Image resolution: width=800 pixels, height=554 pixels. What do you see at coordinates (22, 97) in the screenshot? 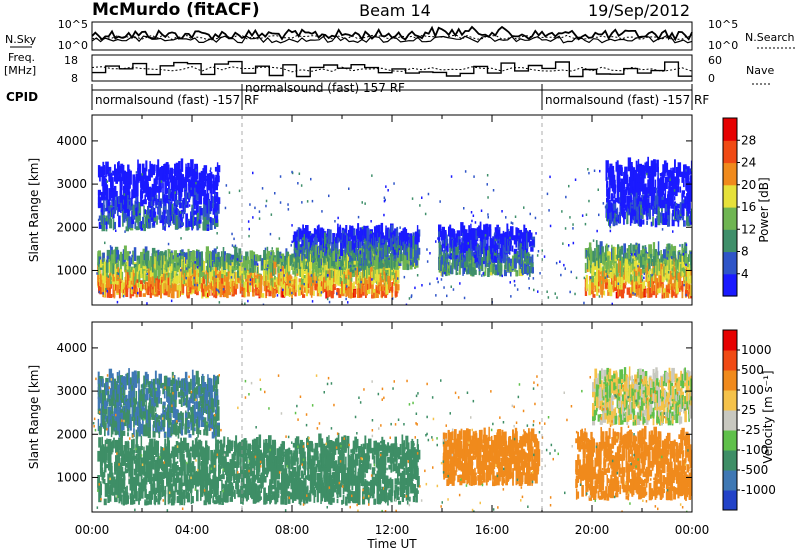
I see `cpid-label: CPID` at bounding box center [22, 97].